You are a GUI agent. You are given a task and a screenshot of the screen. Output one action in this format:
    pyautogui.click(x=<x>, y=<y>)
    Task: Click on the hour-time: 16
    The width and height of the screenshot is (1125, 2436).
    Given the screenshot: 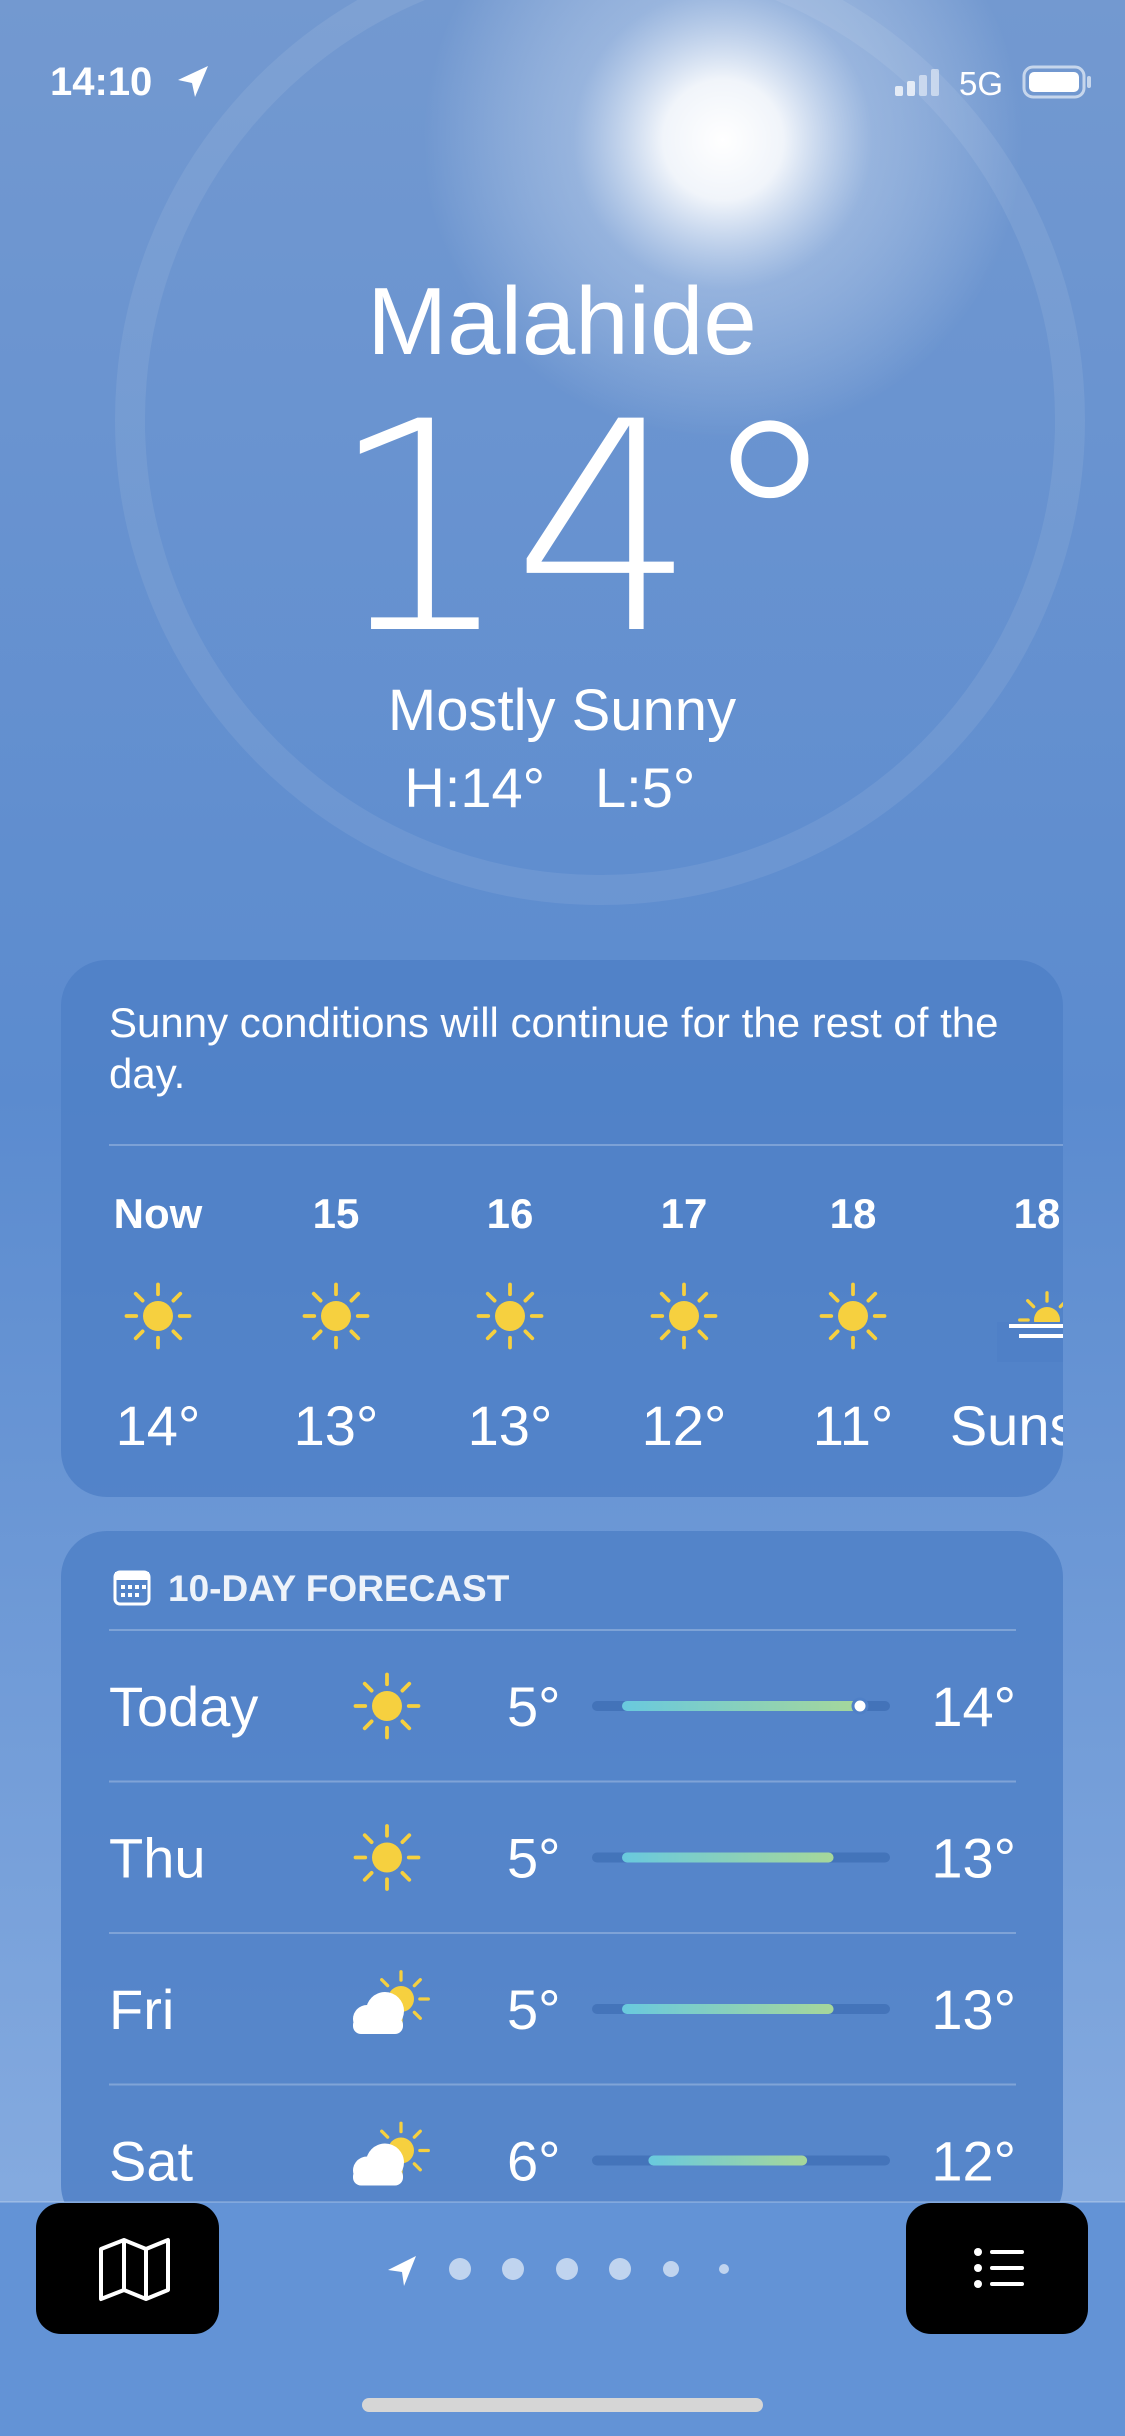 What is the action you would take?
    pyautogui.click(x=510, y=1213)
    